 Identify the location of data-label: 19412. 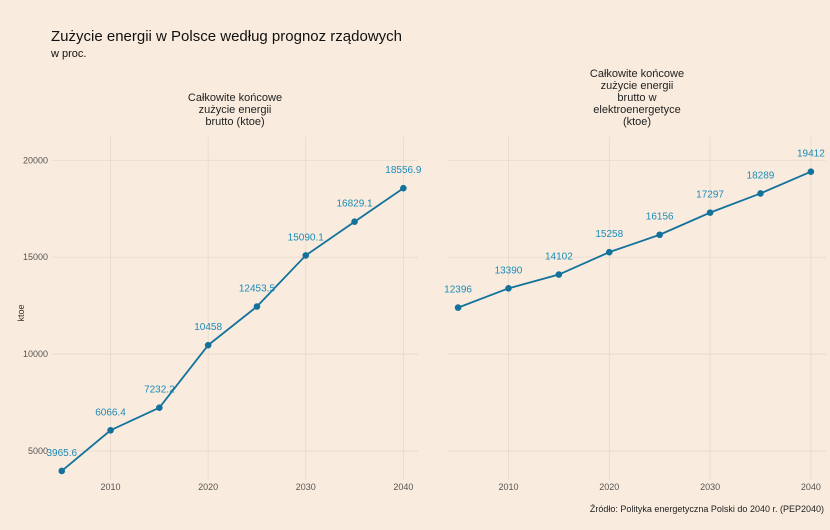
(811, 154).